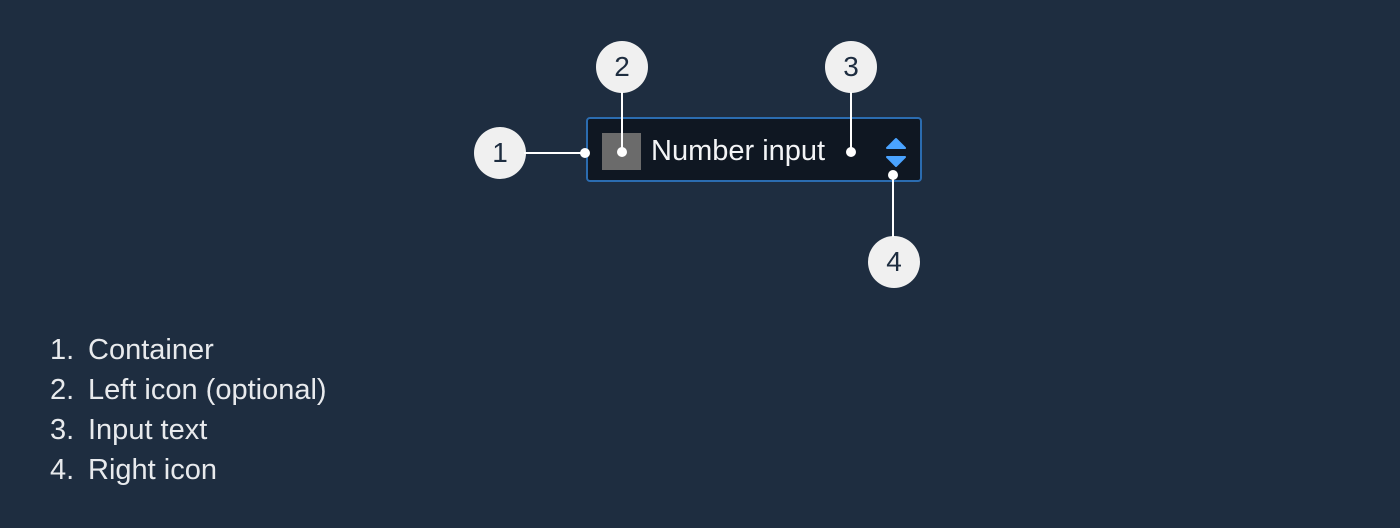  What do you see at coordinates (132, 350) in the screenshot?
I see `legend-item-container: 1. Container` at bounding box center [132, 350].